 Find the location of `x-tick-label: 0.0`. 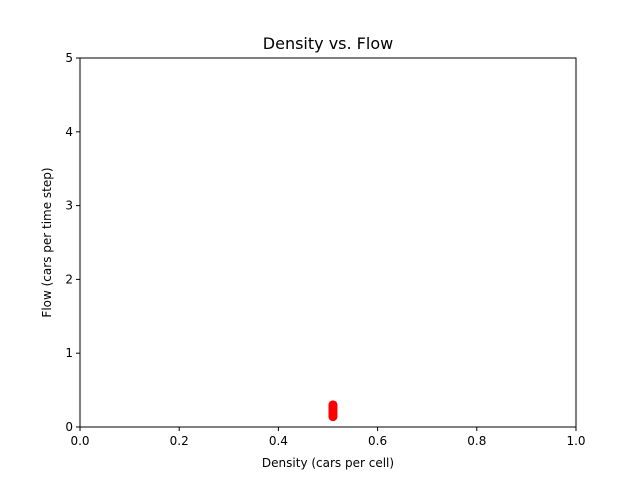

x-tick-label: 0.0 is located at coordinates (79, 441).